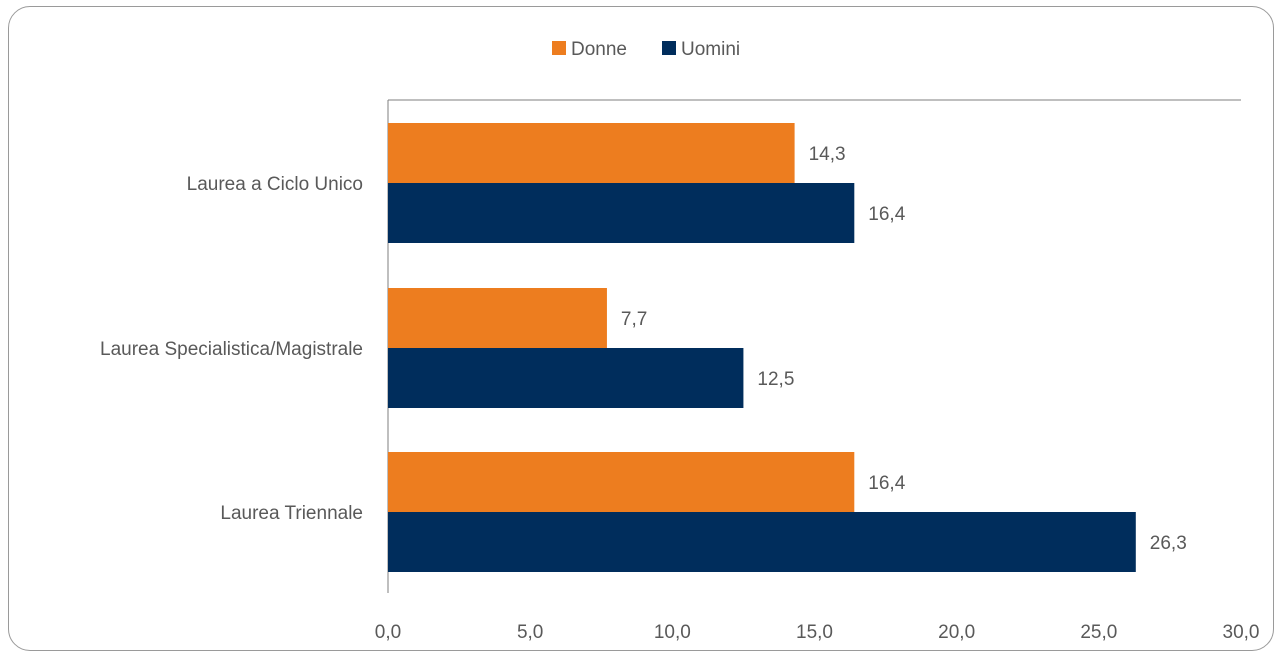 This screenshot has height=657, width=1282. What do you see at coordinates (886, 214) in the screenshot?
I see `data-label-uomini-0: 16,4` at bounding box center [886, 214].